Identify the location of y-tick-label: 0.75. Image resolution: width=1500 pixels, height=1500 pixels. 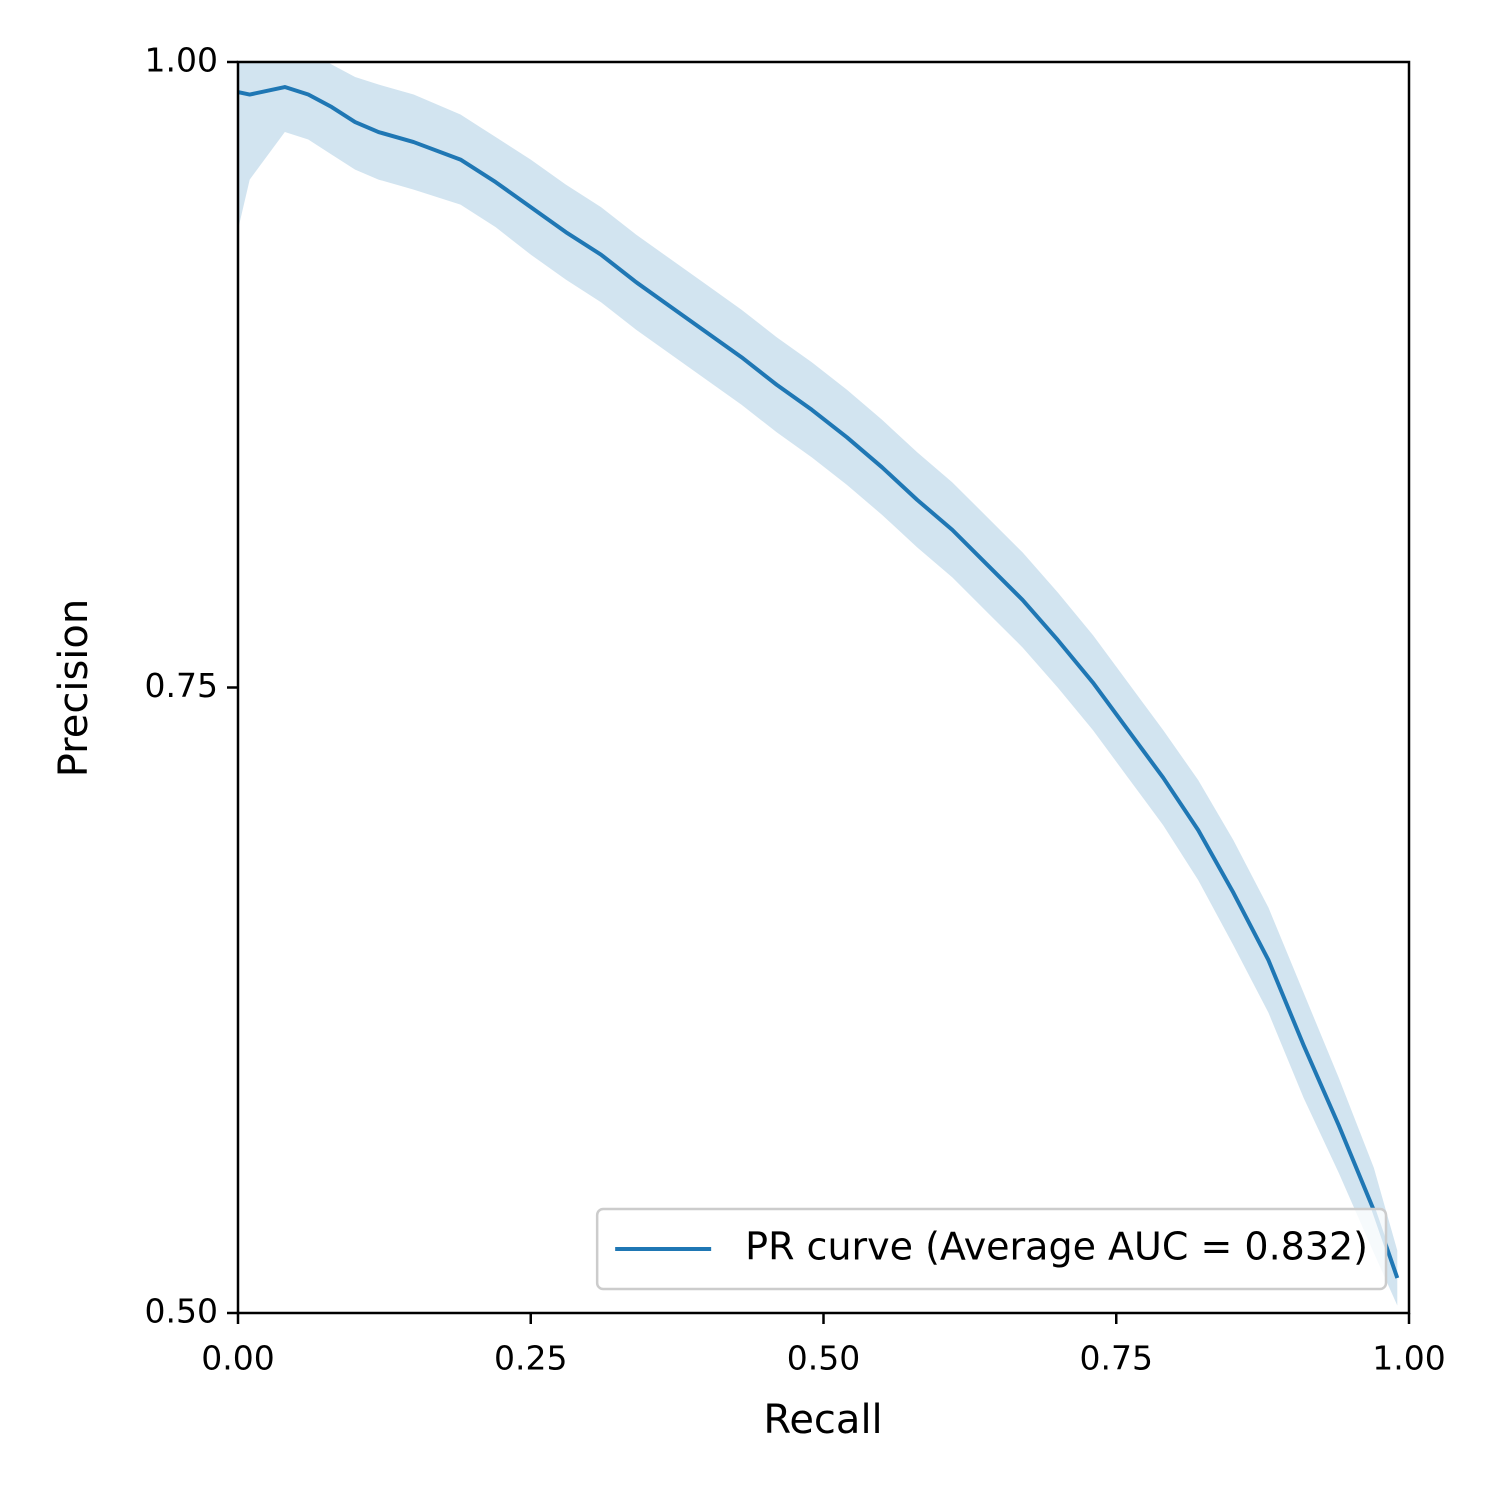
(181, 685).